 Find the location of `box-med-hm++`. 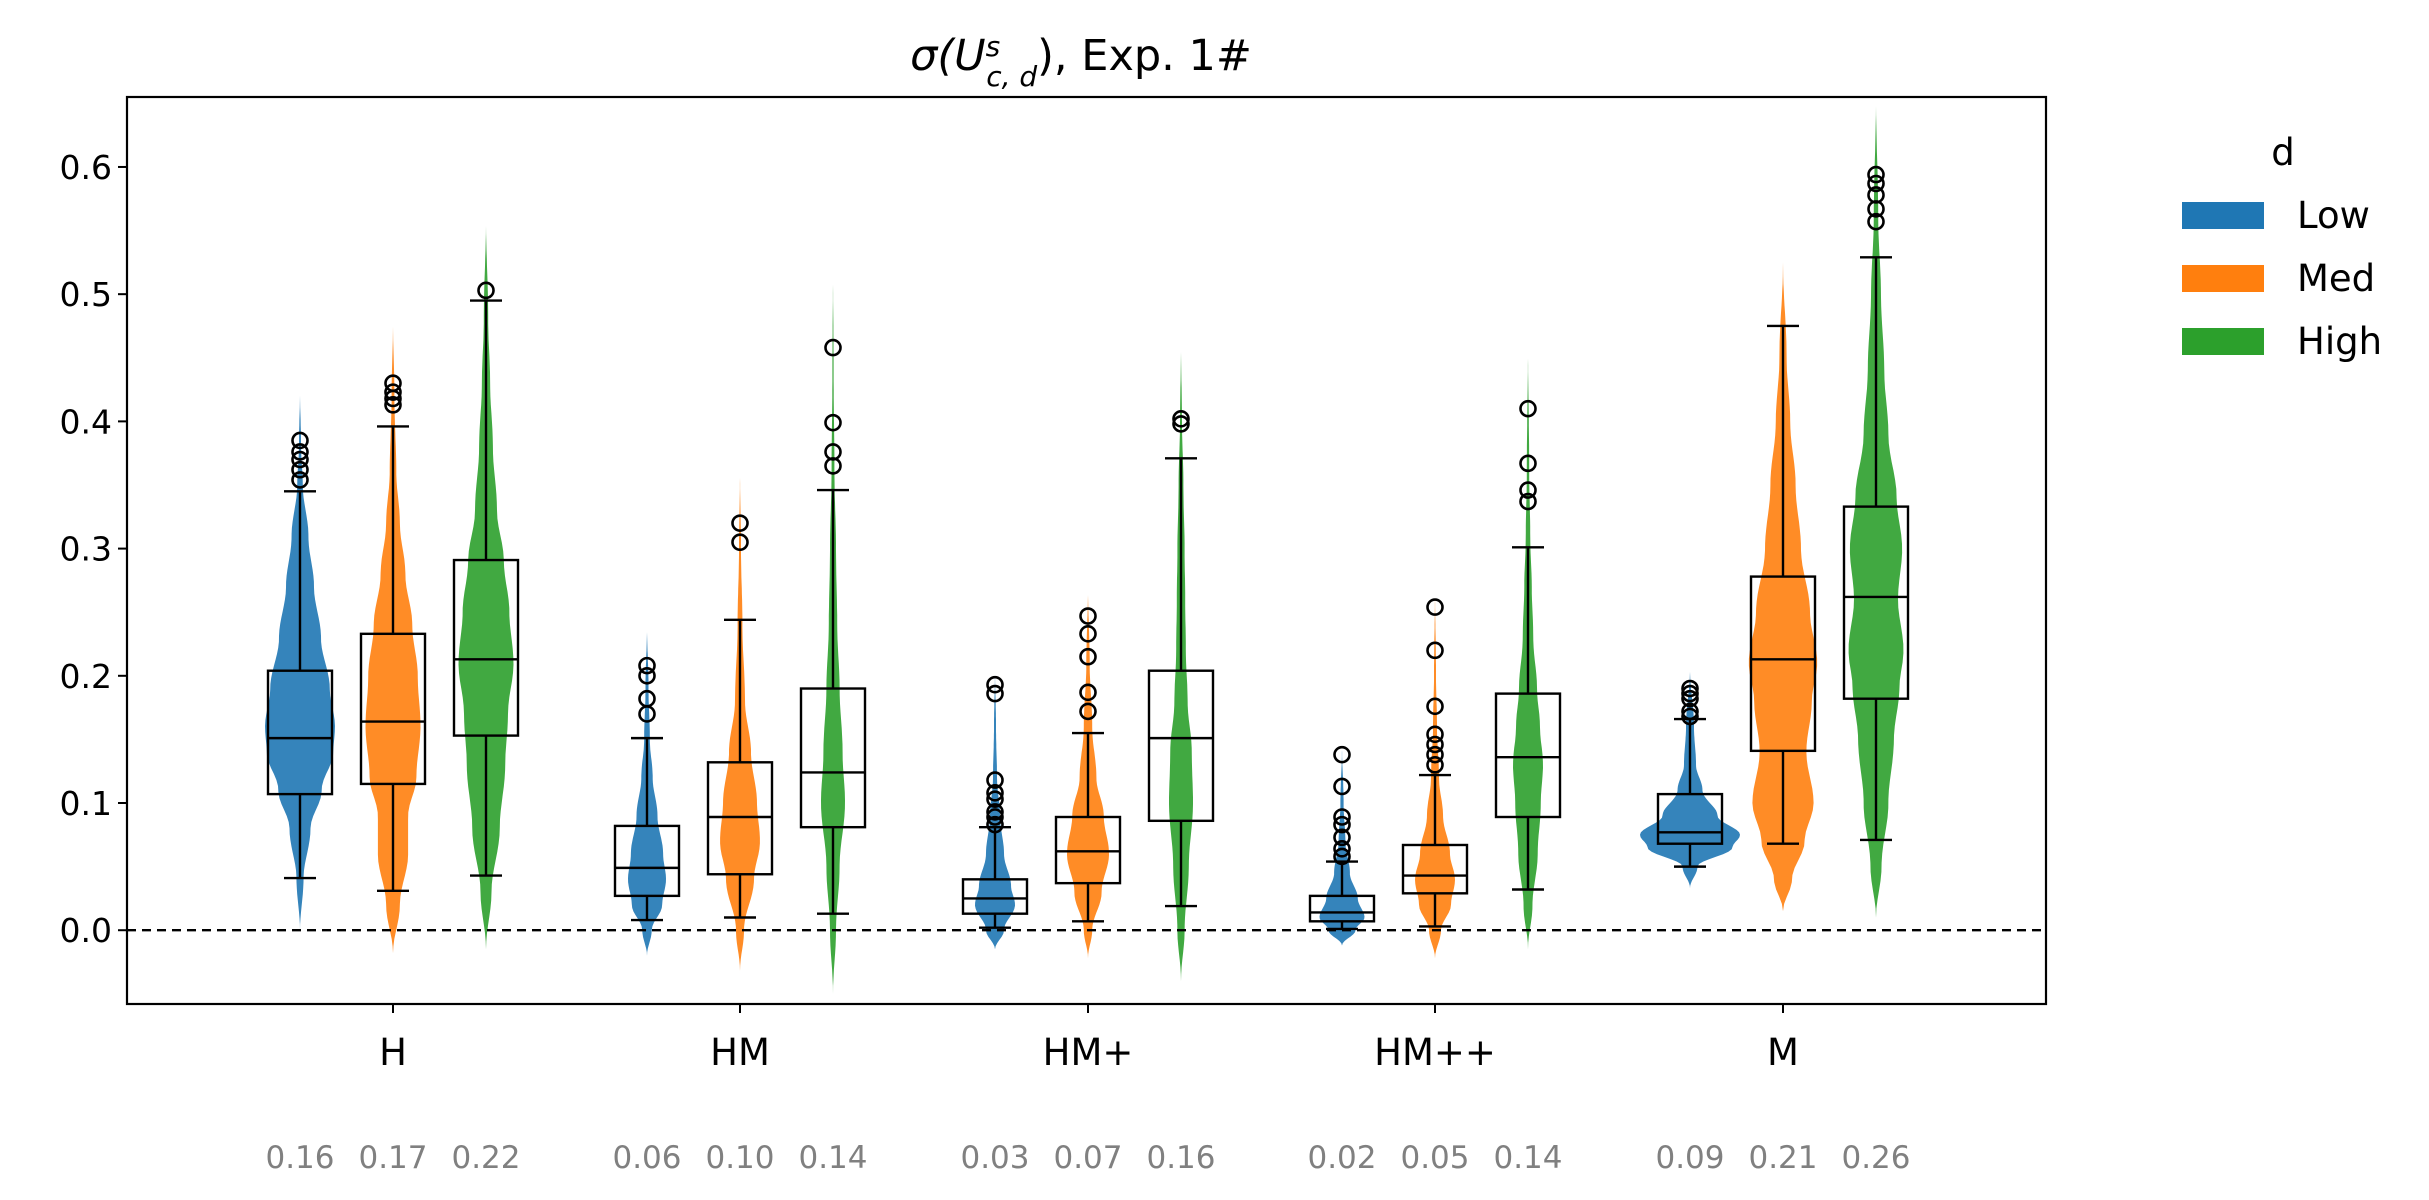

box-med-hm++ is located at coordinates (1435, 763).